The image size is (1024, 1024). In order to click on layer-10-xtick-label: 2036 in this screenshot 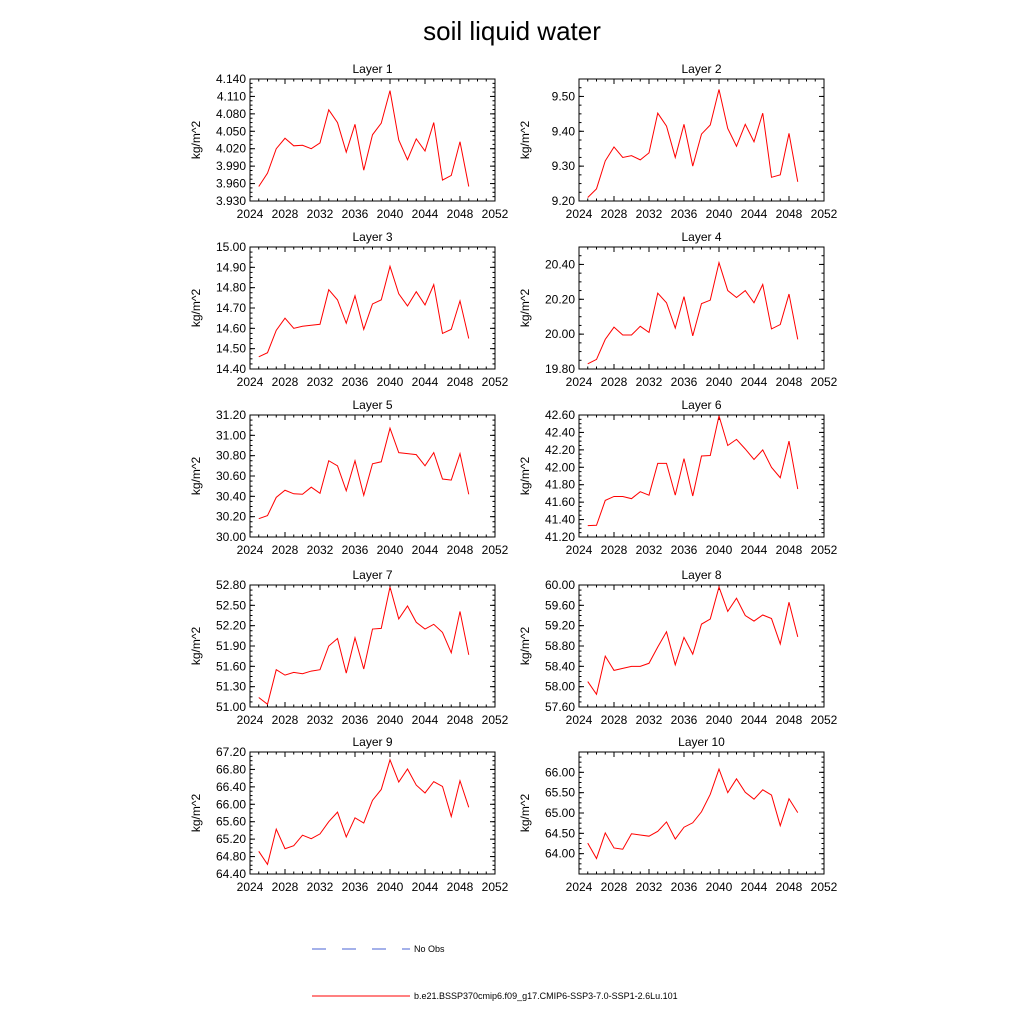, I will do `click(684, 887)`.